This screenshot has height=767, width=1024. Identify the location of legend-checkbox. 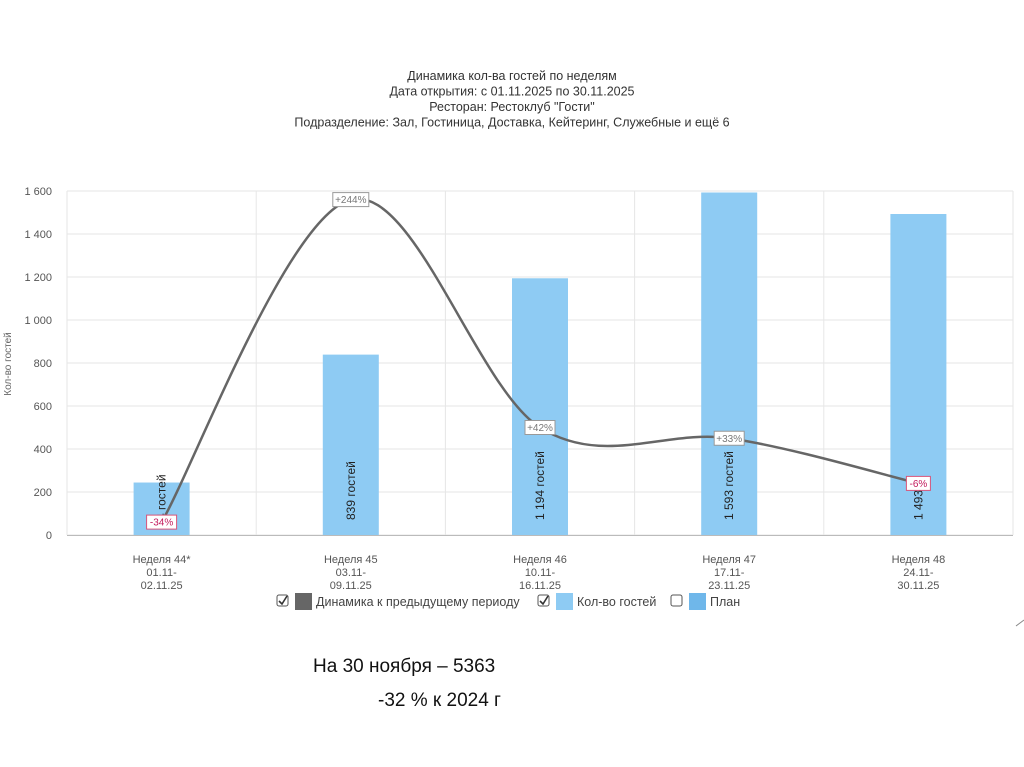
(676, 600).